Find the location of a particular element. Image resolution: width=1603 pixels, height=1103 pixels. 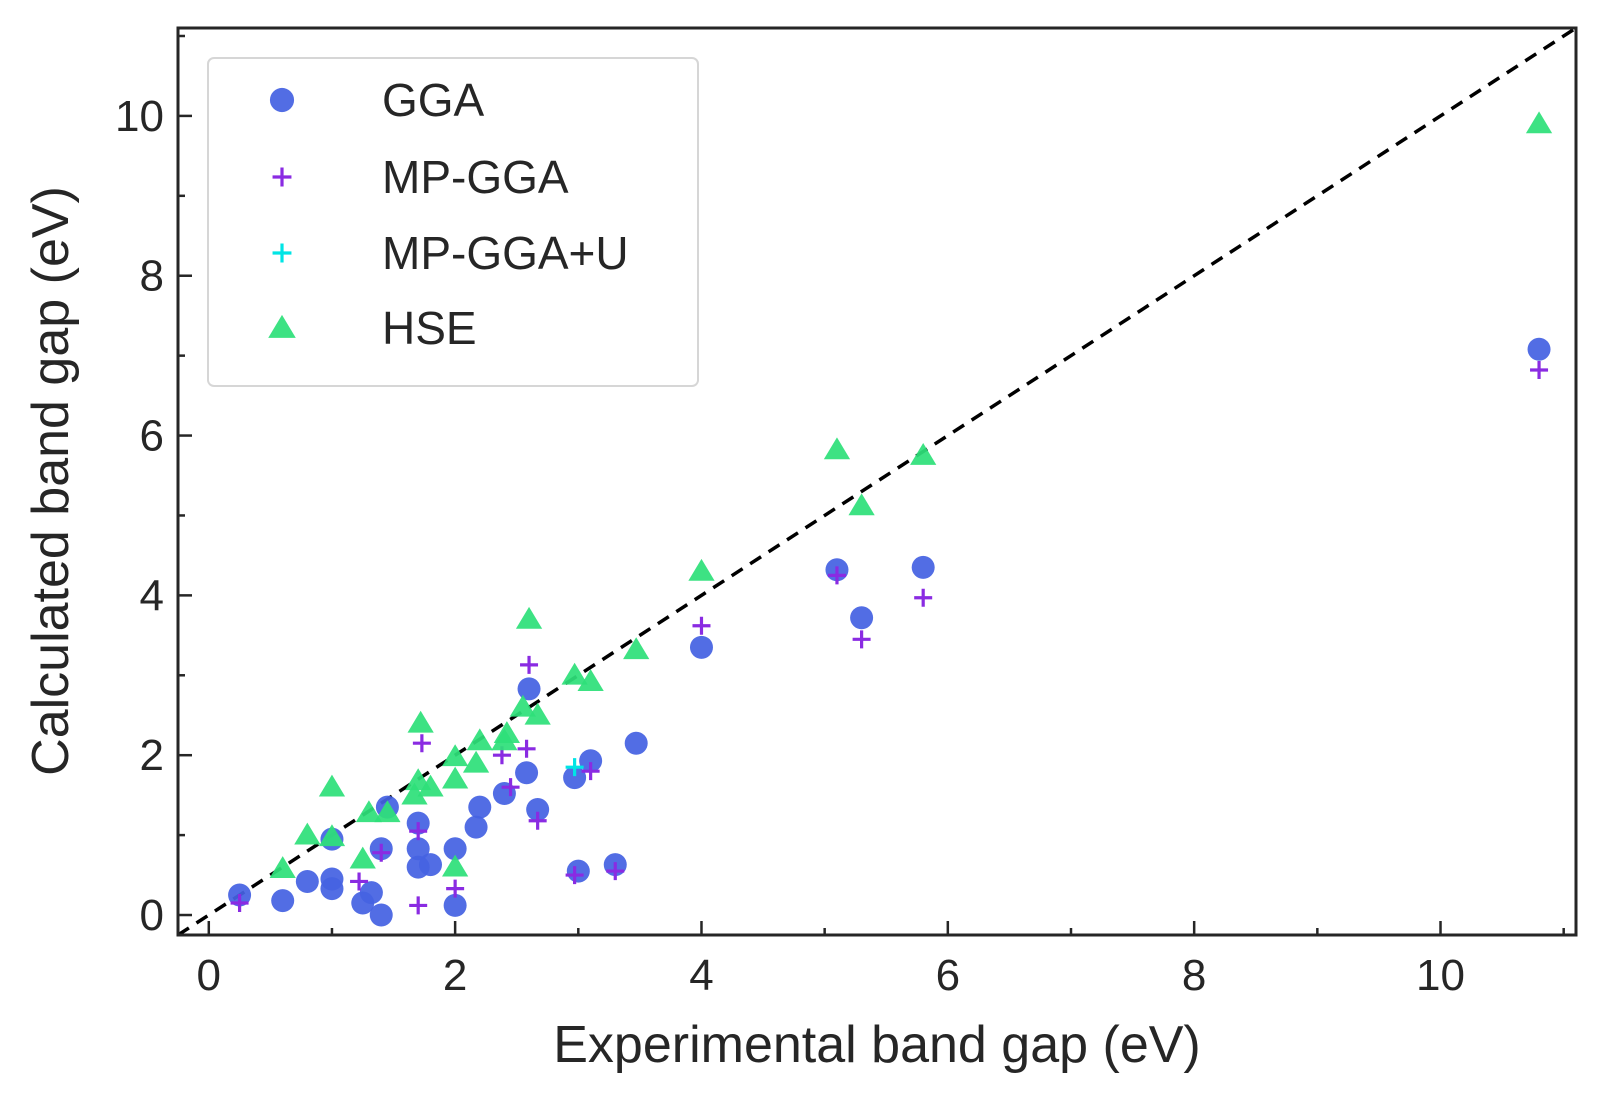

legend-label-hse: HSE is located at coordinates (429, 328).